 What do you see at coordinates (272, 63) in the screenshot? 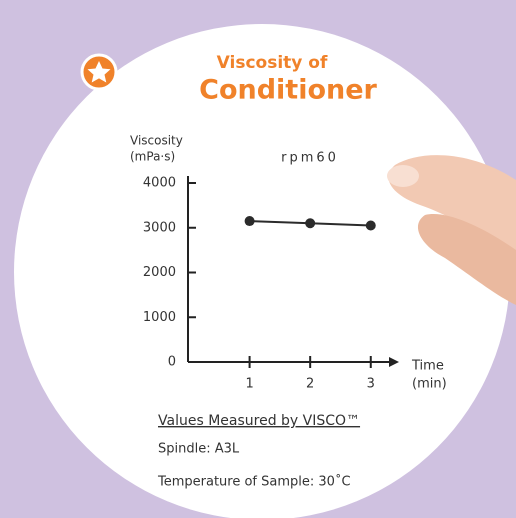
I see `title-line-1: Viscosity of` at bounding box center [272, 63].